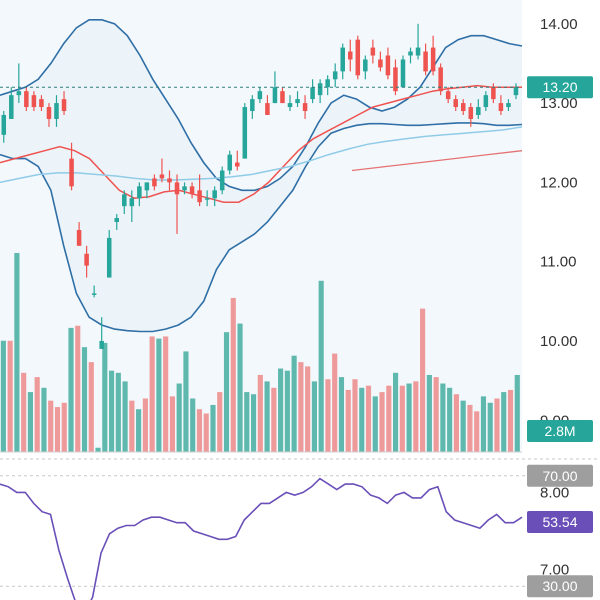 The image size is (600, 600). I want to click on rsi-oversold-tag: 30.00, so click(560, 586).